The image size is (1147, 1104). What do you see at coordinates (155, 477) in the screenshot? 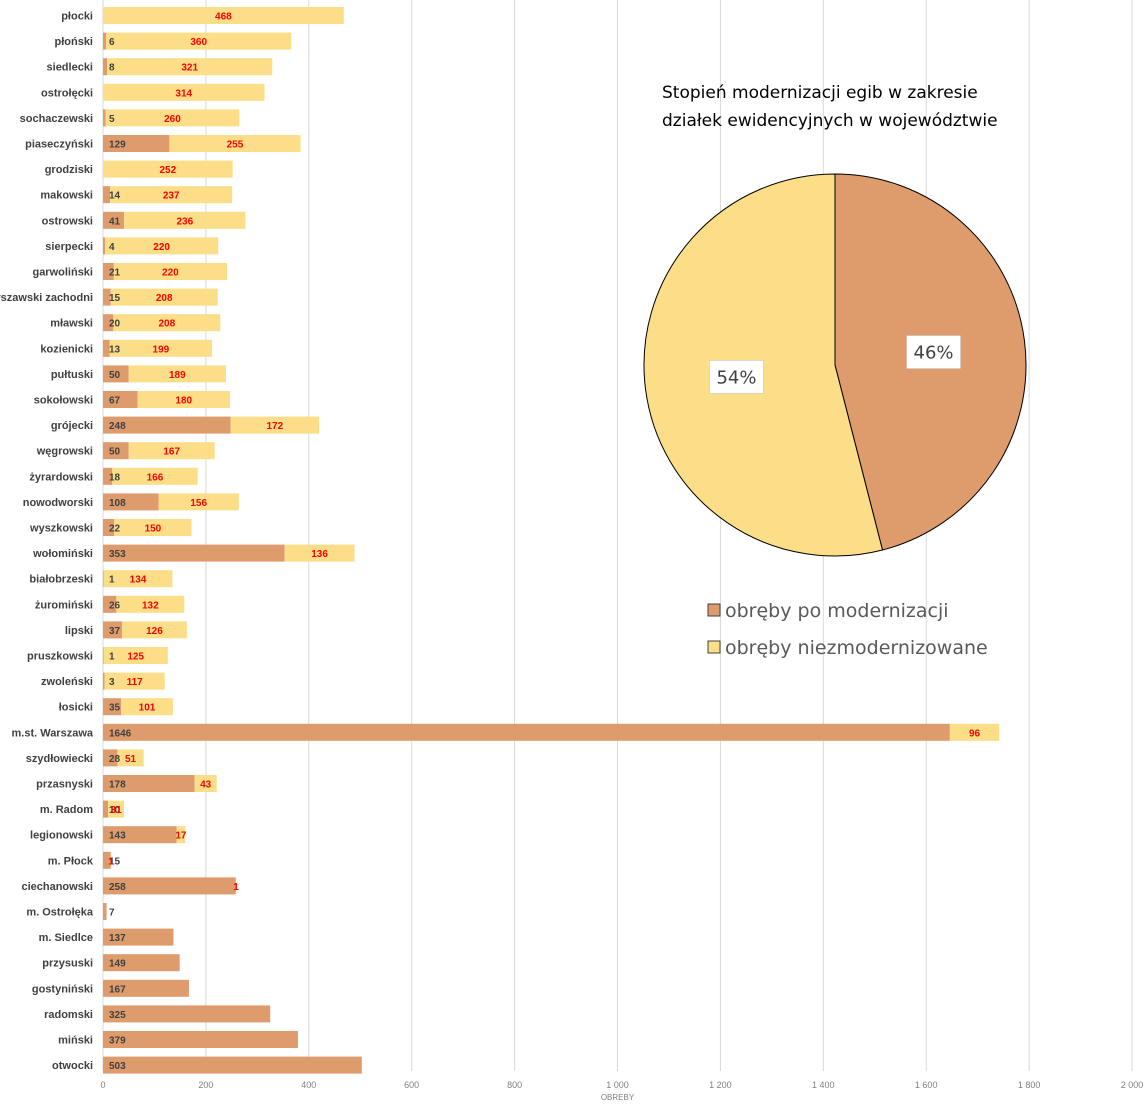
I see `data-label-not-modernized: 166` at bounding box center [155, 477].